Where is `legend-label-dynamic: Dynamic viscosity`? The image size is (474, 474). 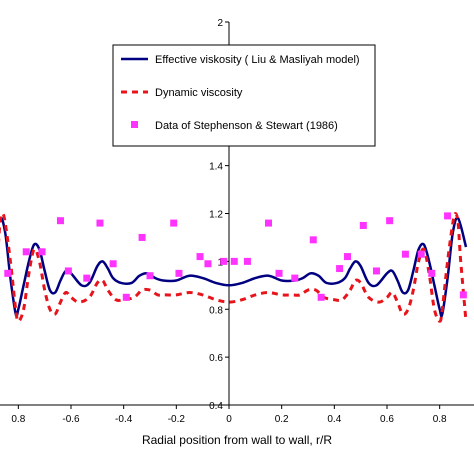
legend-label-dynamic: Dynamic viscosity is located at coordinates (199, 93).